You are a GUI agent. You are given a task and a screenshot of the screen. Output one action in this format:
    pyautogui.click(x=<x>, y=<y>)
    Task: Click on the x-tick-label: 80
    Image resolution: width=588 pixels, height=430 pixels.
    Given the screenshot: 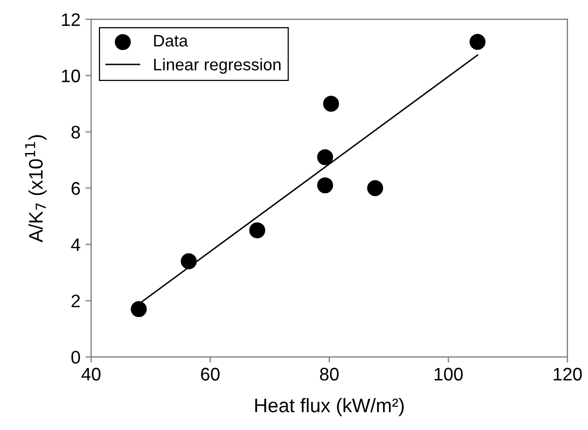 What is the action you would take?
    pyautogui.click(x=329, y=374)
    